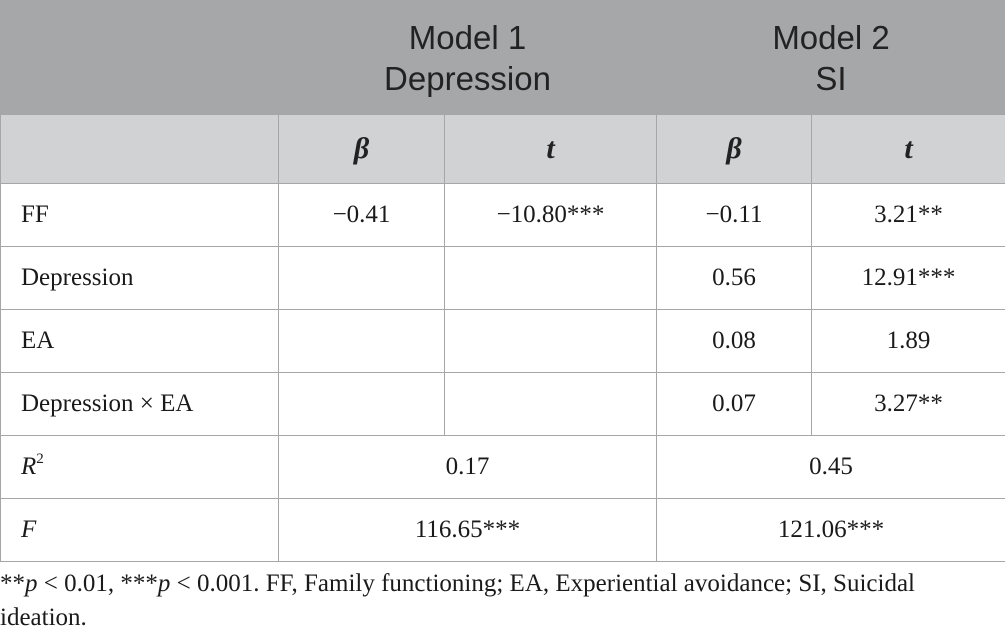 Image resolution: width=1005 pixels, height=643 pixels. I want to click on row-label: Depression × EA, so click(139, 404).